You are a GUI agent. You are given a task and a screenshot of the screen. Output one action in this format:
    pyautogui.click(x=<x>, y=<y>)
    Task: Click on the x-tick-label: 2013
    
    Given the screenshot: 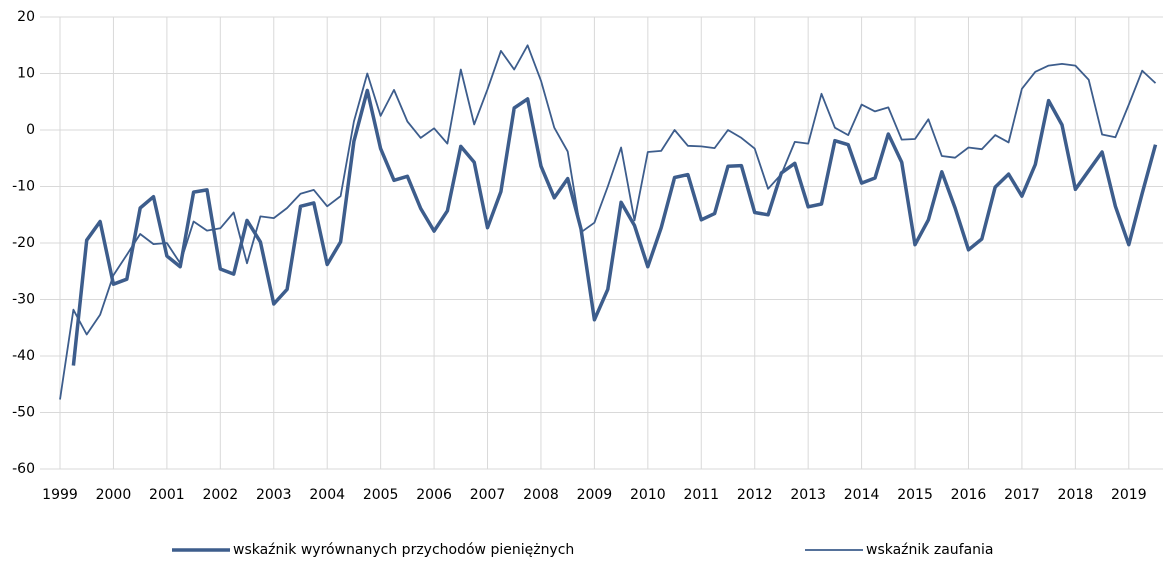 What is the action you would take?
    pyautogui.click(x=808, y=495)
    